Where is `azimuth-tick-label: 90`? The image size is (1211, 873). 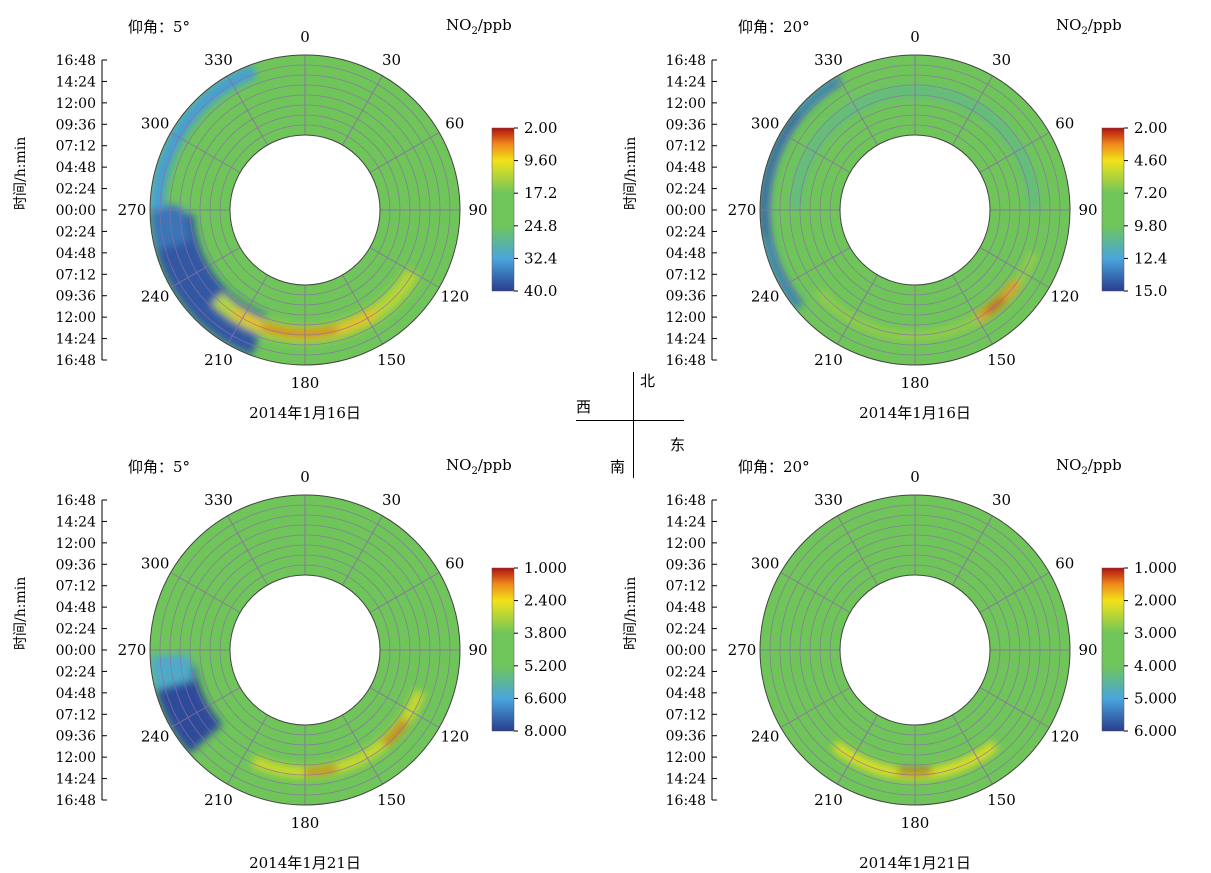
azimuth-tick-label: 90 is located at coordinates (477, 210).